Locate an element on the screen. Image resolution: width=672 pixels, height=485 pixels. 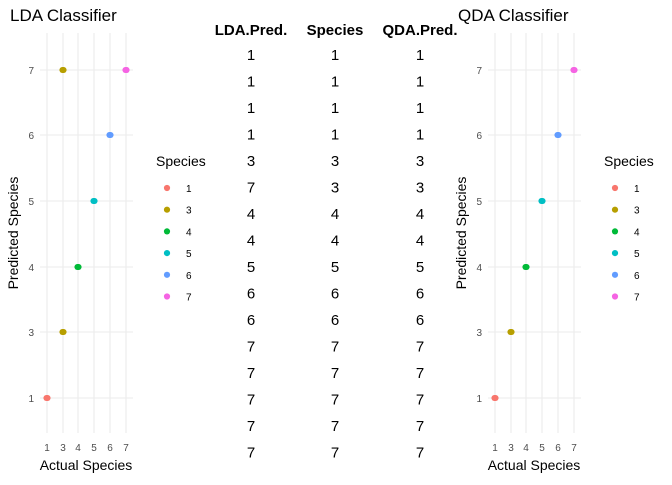
table-column-header: QDA.Pred. is located at coordinates (419, 30).